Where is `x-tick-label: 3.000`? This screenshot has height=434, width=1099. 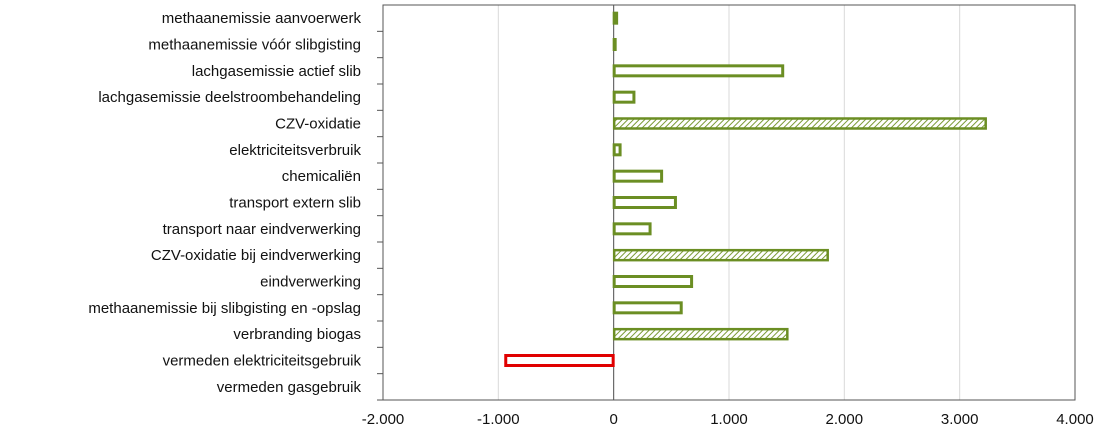
x-tick-label: 3.000 is located at coordinates (960, 419).